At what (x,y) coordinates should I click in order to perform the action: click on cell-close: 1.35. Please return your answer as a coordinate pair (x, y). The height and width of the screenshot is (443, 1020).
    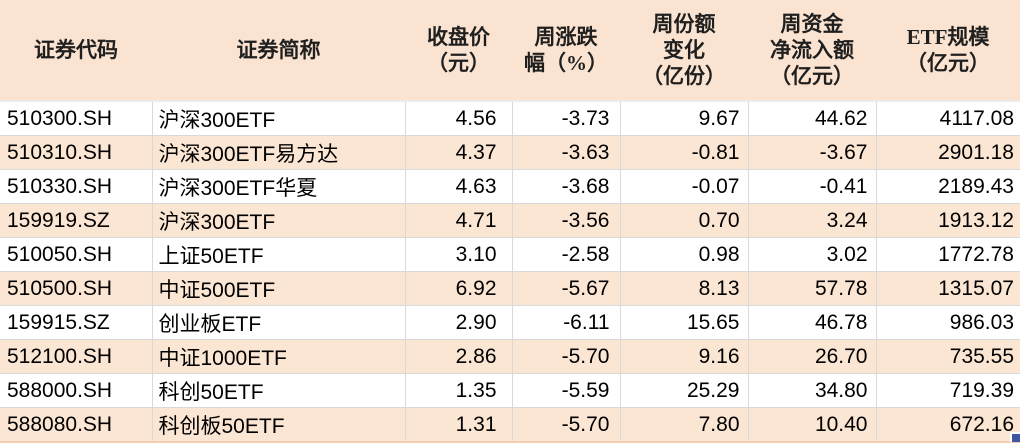
    Looking at the image, I should click on (458, 390).